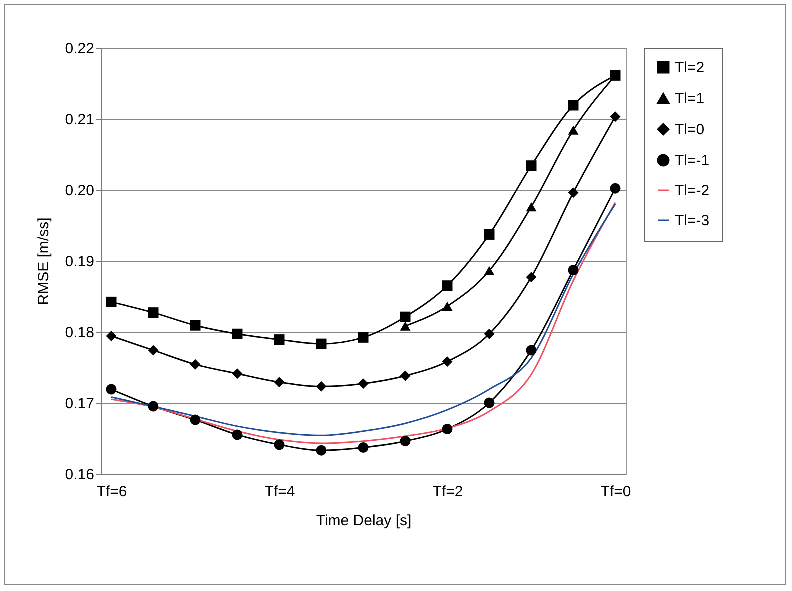 The width and height of the screenshot is (792, 591). Describe the element at coordinates (79, 262) in the screenshot. I see `y-tick-label: 0.19` at that location.